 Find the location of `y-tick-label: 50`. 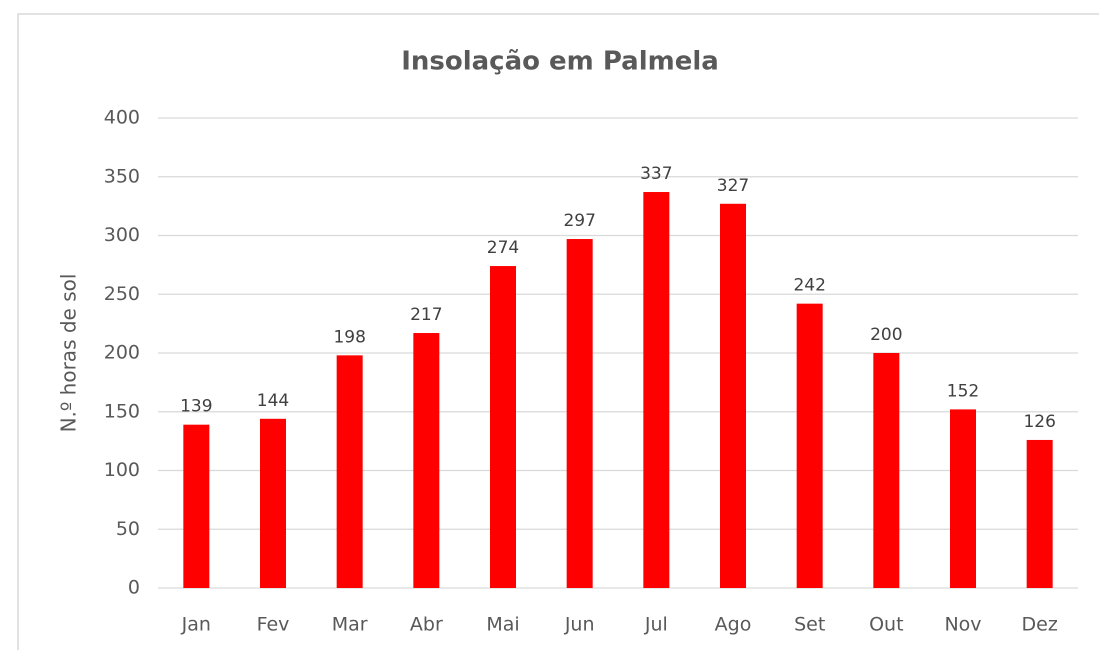

y-tick-label: 50 is located at coordinates (128, 529).